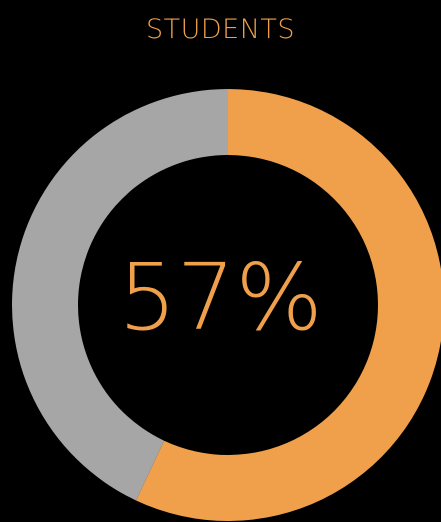  Describe the element at coordinates (220, 29) in the screenshot. I see `chart-title: STUDENTS` at that location.